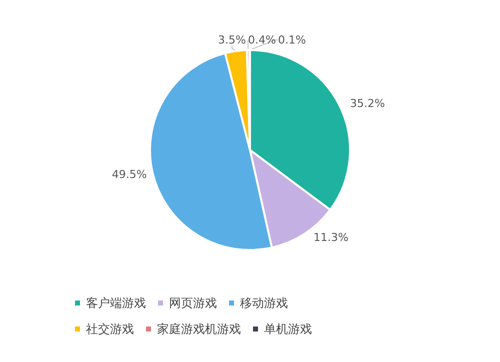 Image resolution: width=500 pixels, height=362 pixels. Describe the element at coordinates (331, 237) in the screenshot. I see `data-label: 11.3%` at that location.